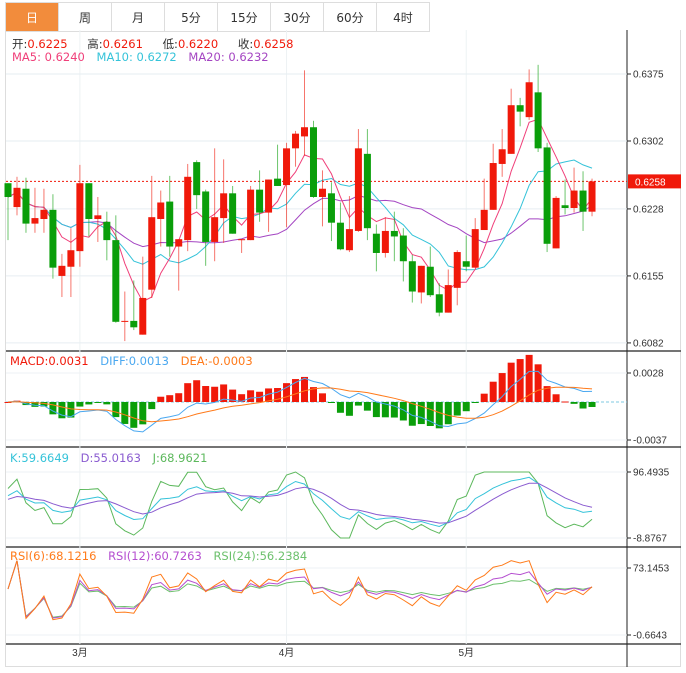 This screenshot has width=686, height=673. Describe the element at coordinates (648, 374) in the screenshot. I see `macd-tick-label: 0.0028` at that location.